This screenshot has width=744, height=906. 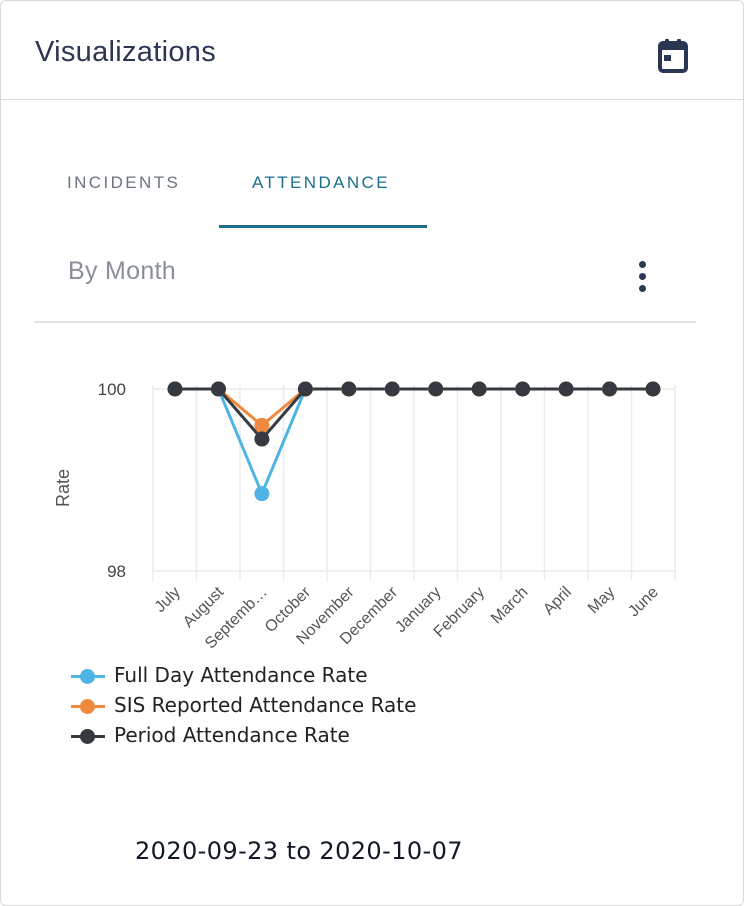 I want to click on tab-attendance: ATTENDANCE, so click(x=323, y=195).